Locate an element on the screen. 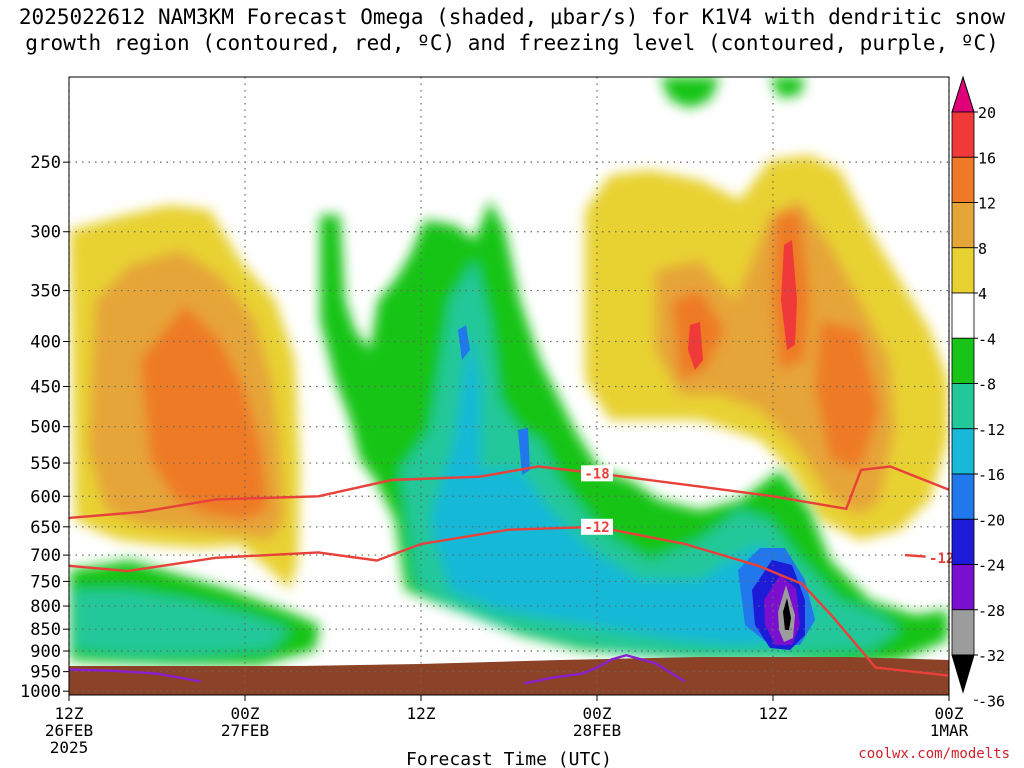  y-tick-label: 900 is located at coordinates (45, 652).